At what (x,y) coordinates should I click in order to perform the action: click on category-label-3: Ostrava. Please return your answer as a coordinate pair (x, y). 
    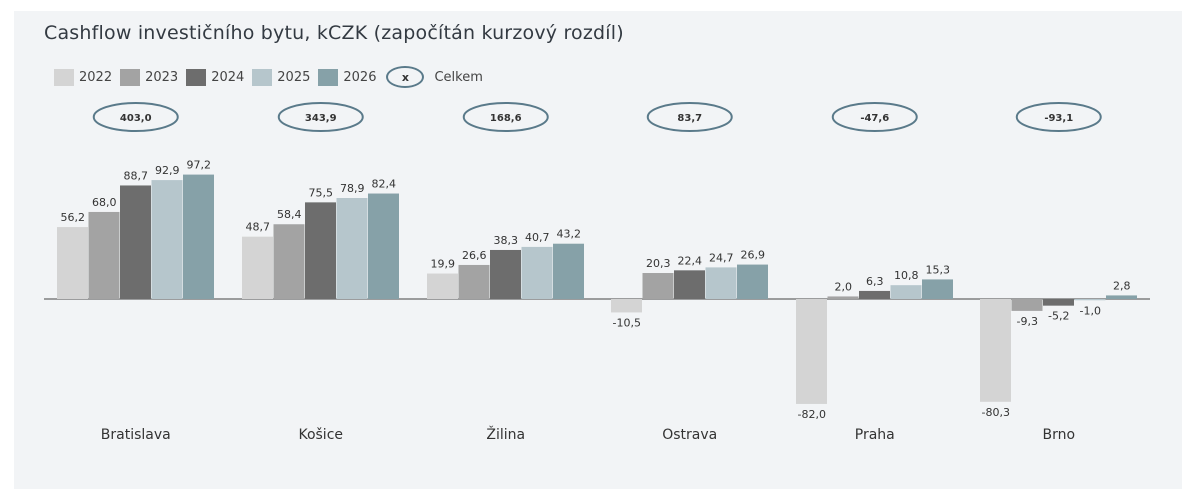
    Looking at the image, I should click on (689, 435).